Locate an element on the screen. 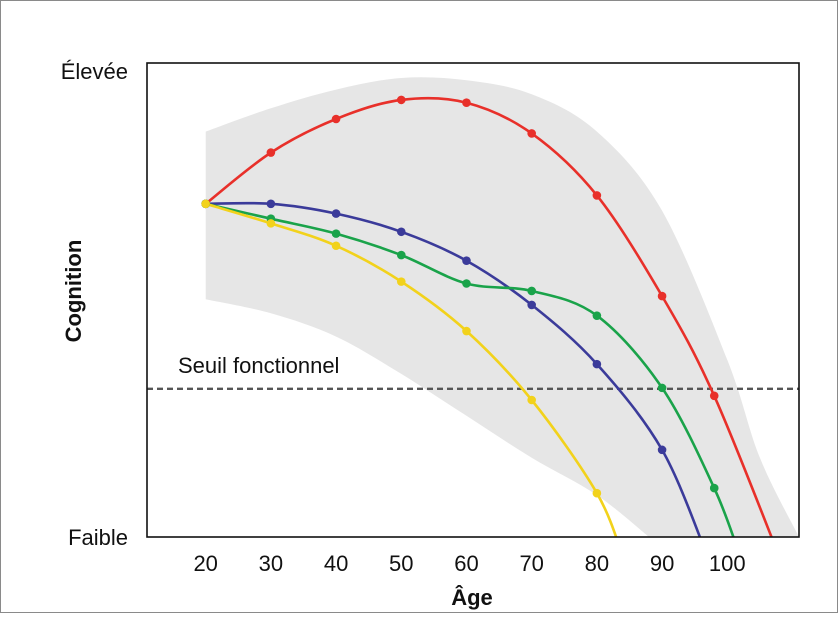 This screenshot has height=617, width=838. x-tick-label: 90 is located at coordinates (662, 563).